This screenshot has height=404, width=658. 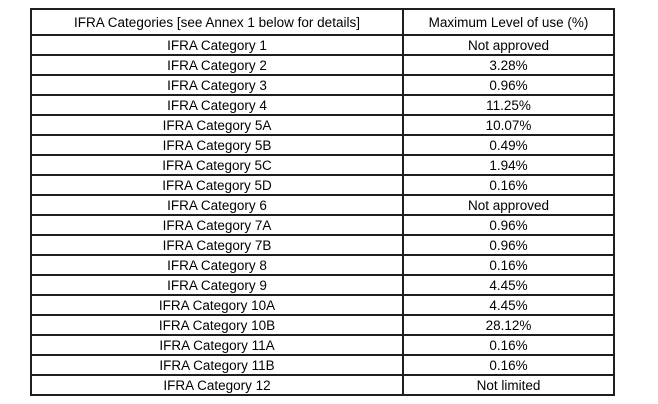 I want to click on category-cell: IFRA Category 3, so click(x=217, y=85).